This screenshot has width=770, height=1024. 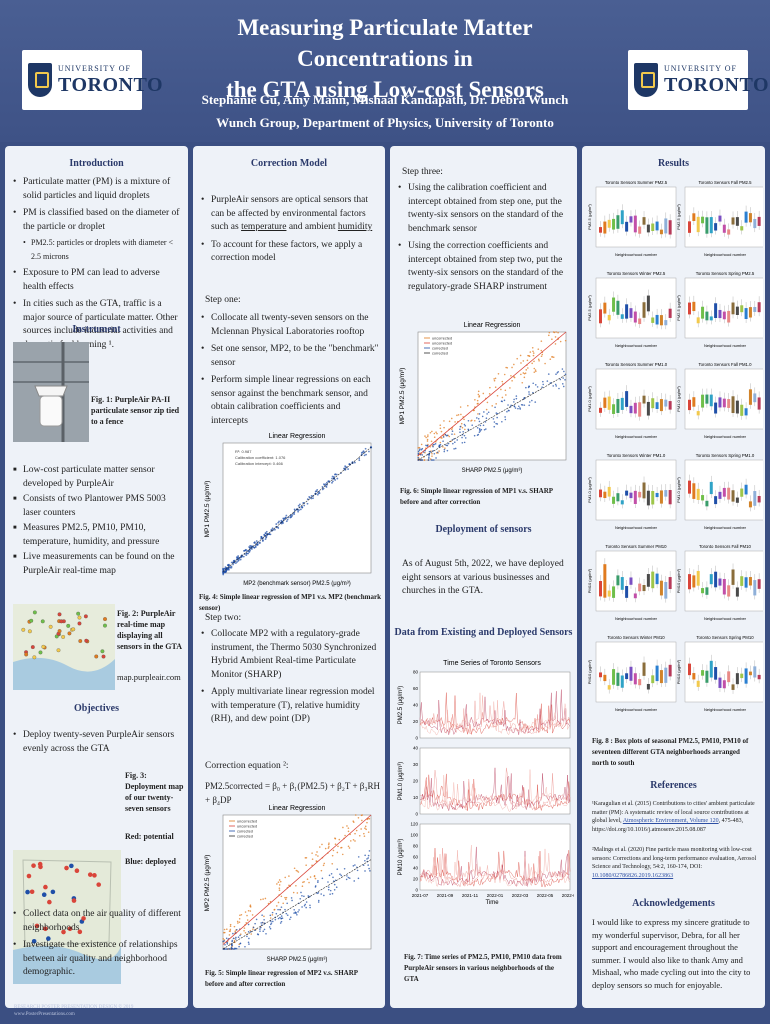 I want to click on purpleair-map-link: map.purpleair.com, so click(x=149, y=677).